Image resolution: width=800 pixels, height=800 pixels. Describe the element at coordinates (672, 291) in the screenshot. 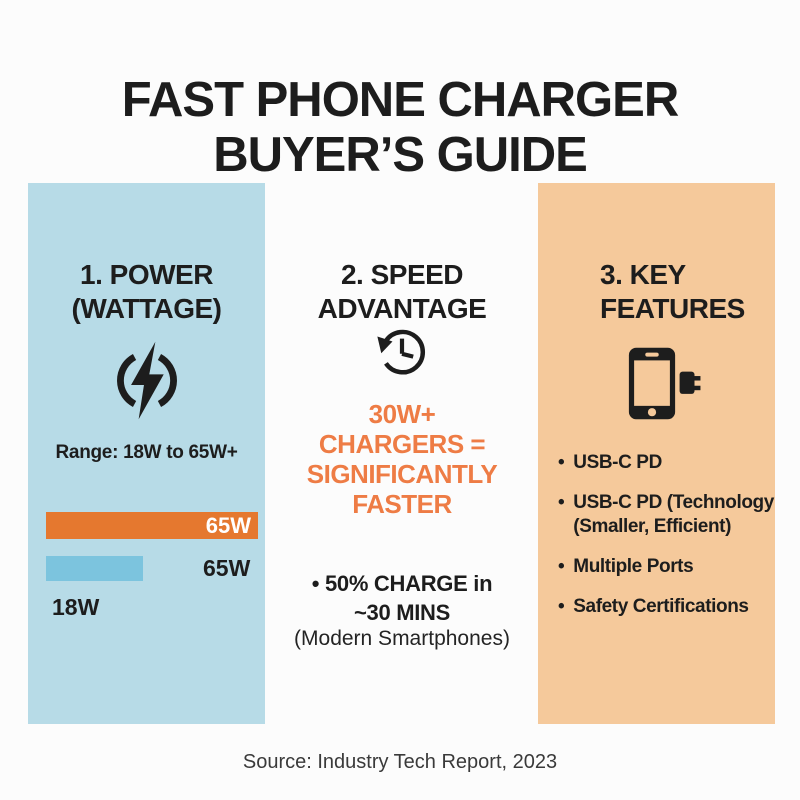

I see `features-heading: 3. KEY FEATURES` at that location.